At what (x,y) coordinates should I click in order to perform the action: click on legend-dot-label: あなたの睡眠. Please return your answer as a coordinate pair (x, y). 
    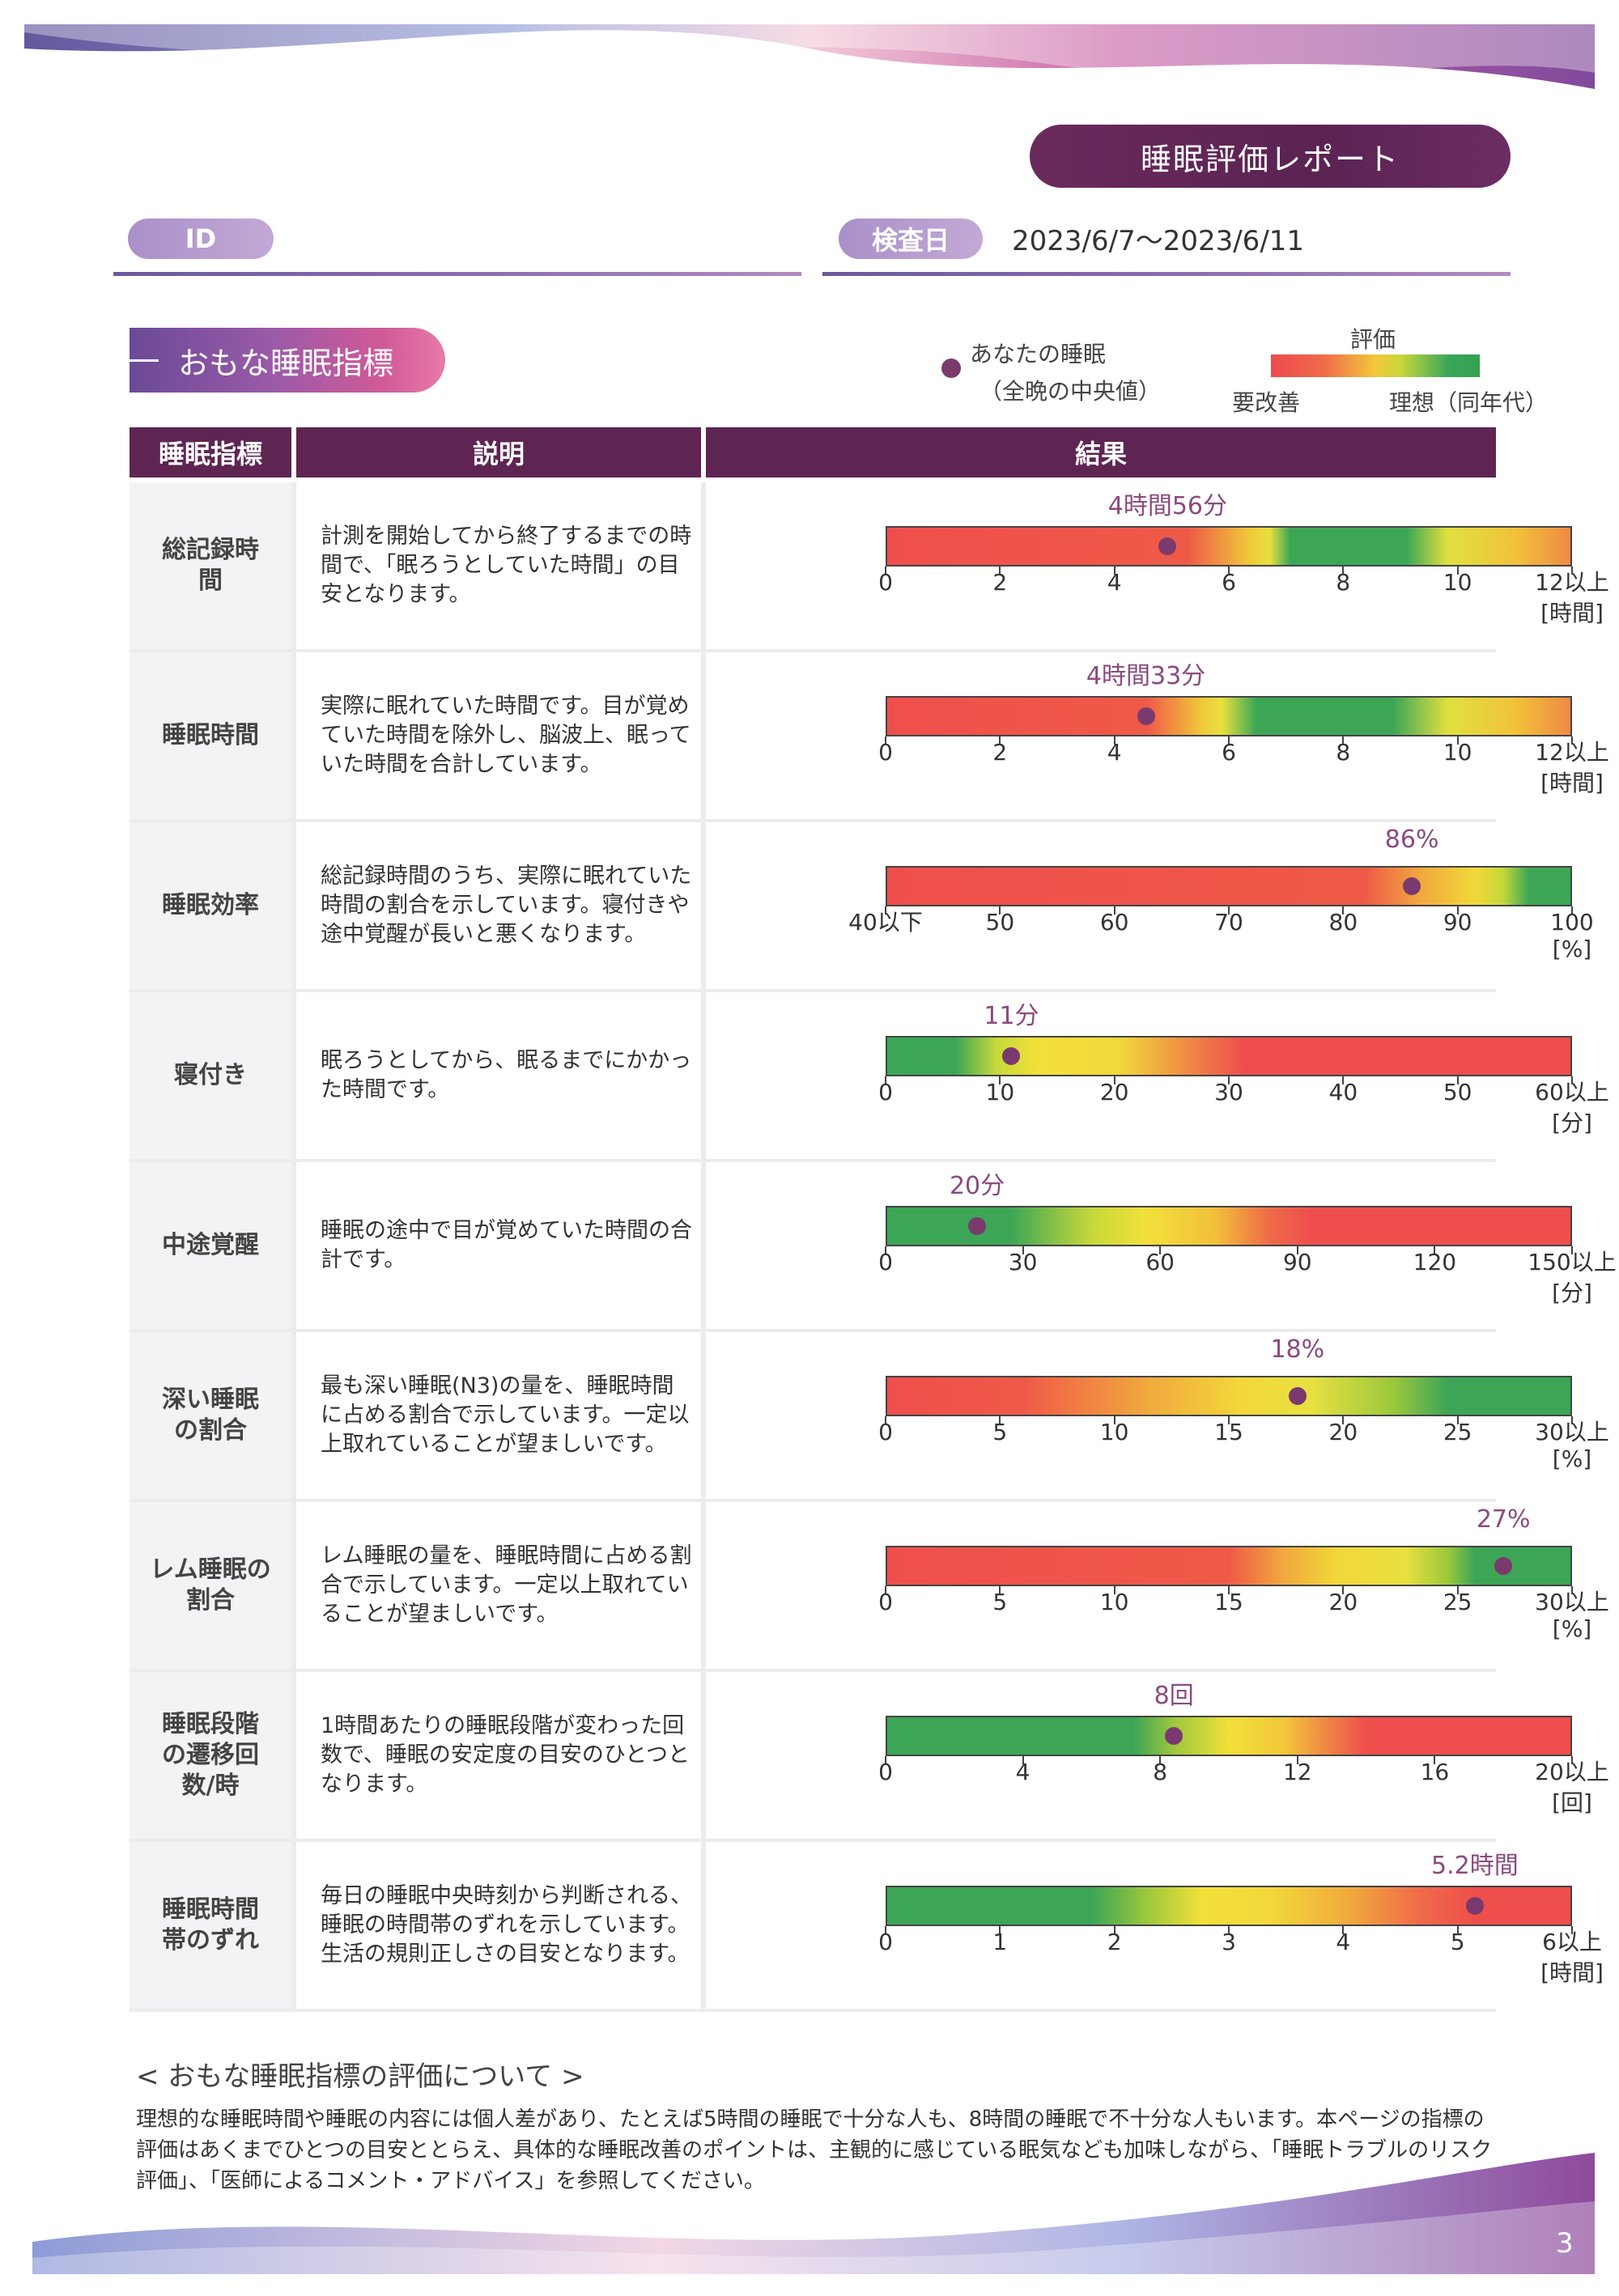
    Looking at the image, I should click on (1038, 354).